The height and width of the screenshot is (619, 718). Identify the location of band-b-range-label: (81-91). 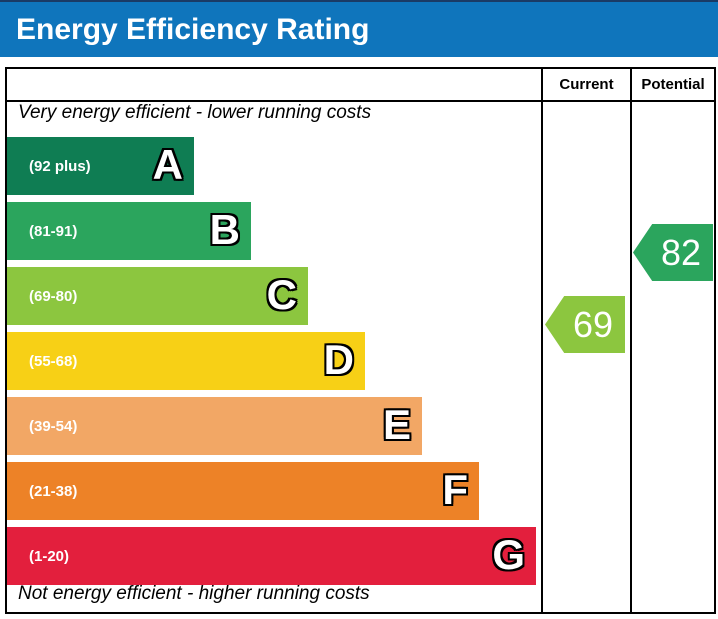
(53, 231).